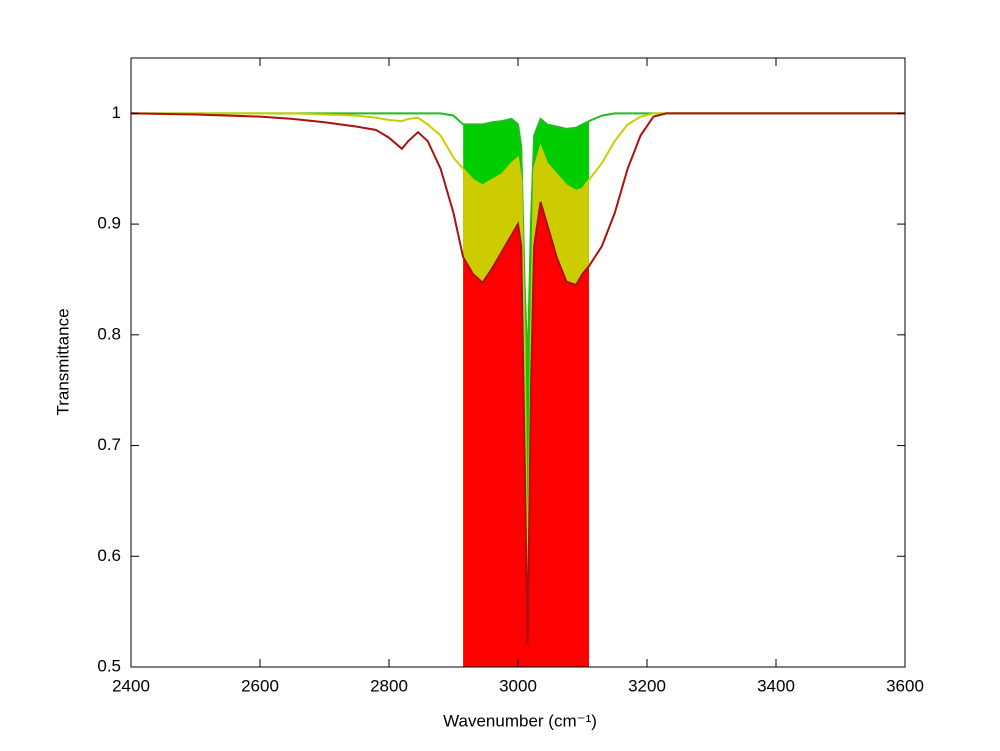 The height and width of the screenshot is (751, 1000). I want to click on y-tick-label: 0.5, so click(109, 665).